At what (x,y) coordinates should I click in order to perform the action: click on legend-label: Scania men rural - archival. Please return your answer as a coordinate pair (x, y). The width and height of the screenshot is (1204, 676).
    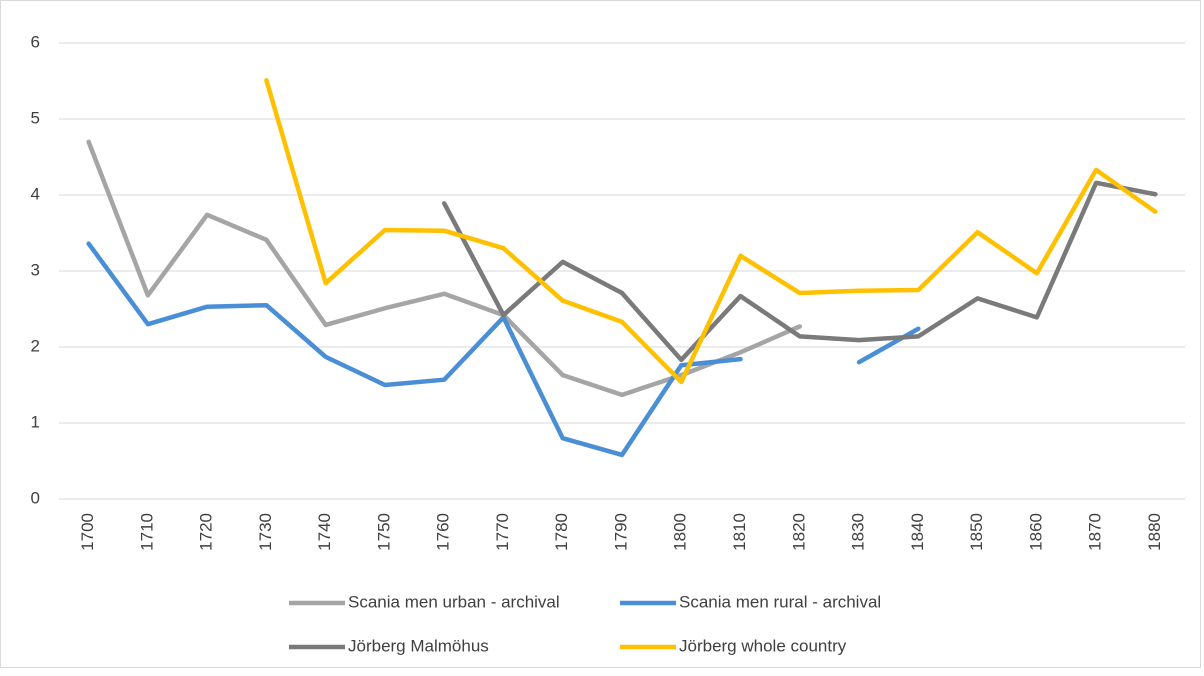
    Looking at the image, I should click on (780, 601).